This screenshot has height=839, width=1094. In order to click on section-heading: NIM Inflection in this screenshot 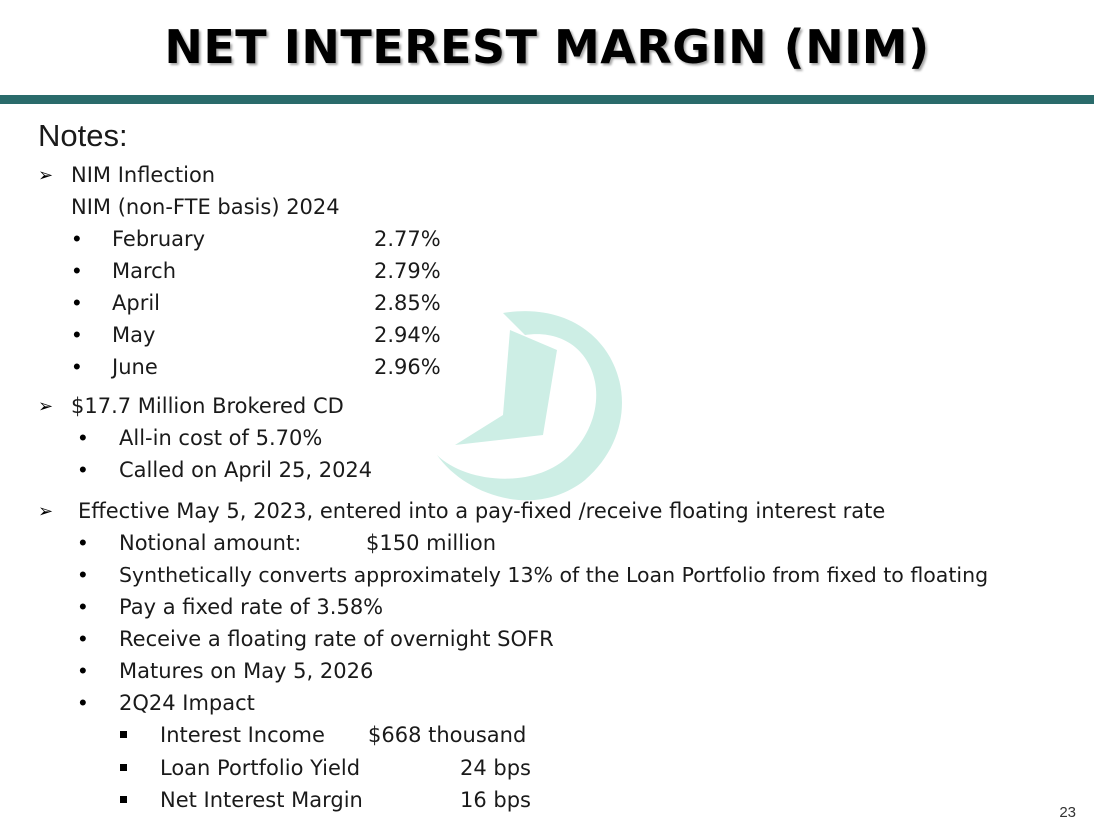, I will do `click(143, 175)`.